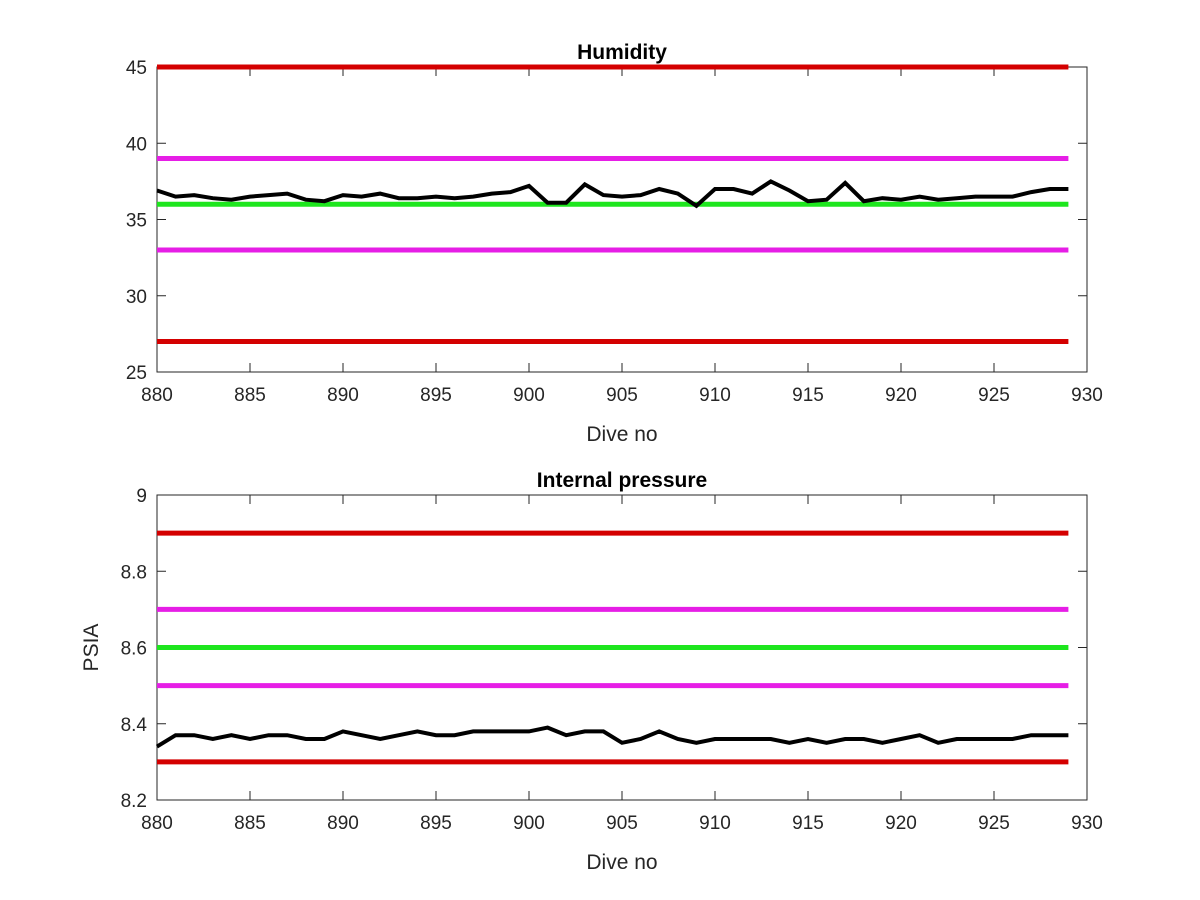 Image resolution: width=1200 pixels, height=900 pixels. I want to click on y-tick-label: 8.6, so click(134, 649).